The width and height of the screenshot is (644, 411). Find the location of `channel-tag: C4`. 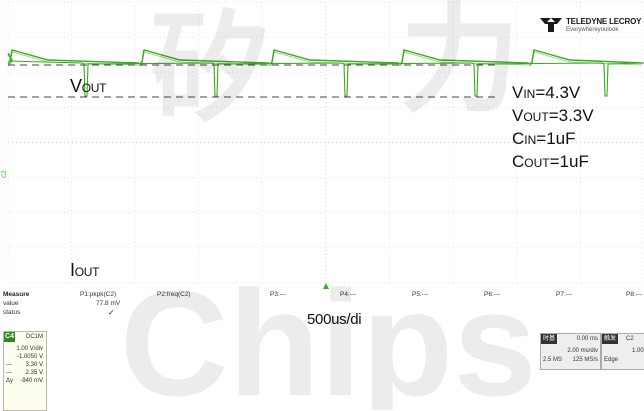

channel-tag: C4 is located at coordinates (9, 337).